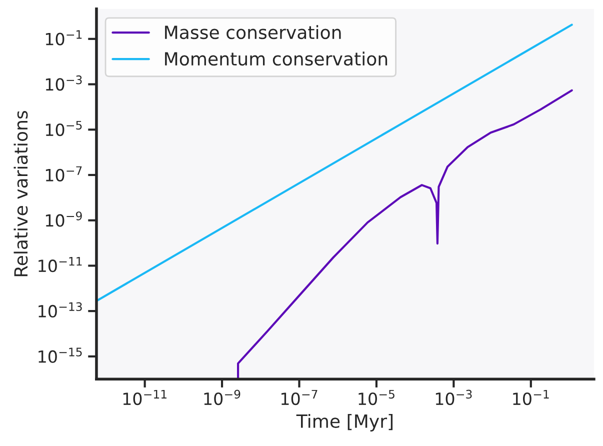 The width and height of the screenshot is (603, 446). Describe the element at coordinates (60, 310) in the screenshot. I see `y-tick-label: 10$^{−13}$` at that location.